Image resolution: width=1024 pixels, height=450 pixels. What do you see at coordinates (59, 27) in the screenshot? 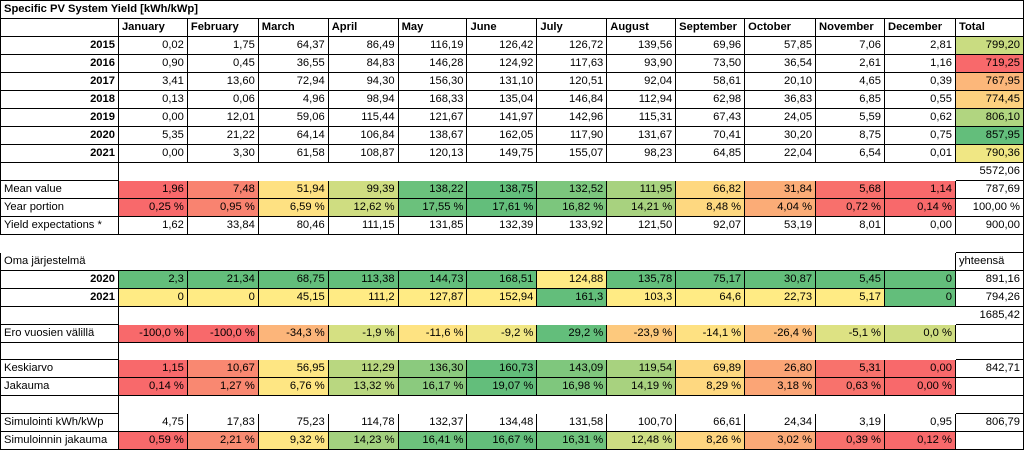
I see `header-blank` at bounding box center [59, 27].